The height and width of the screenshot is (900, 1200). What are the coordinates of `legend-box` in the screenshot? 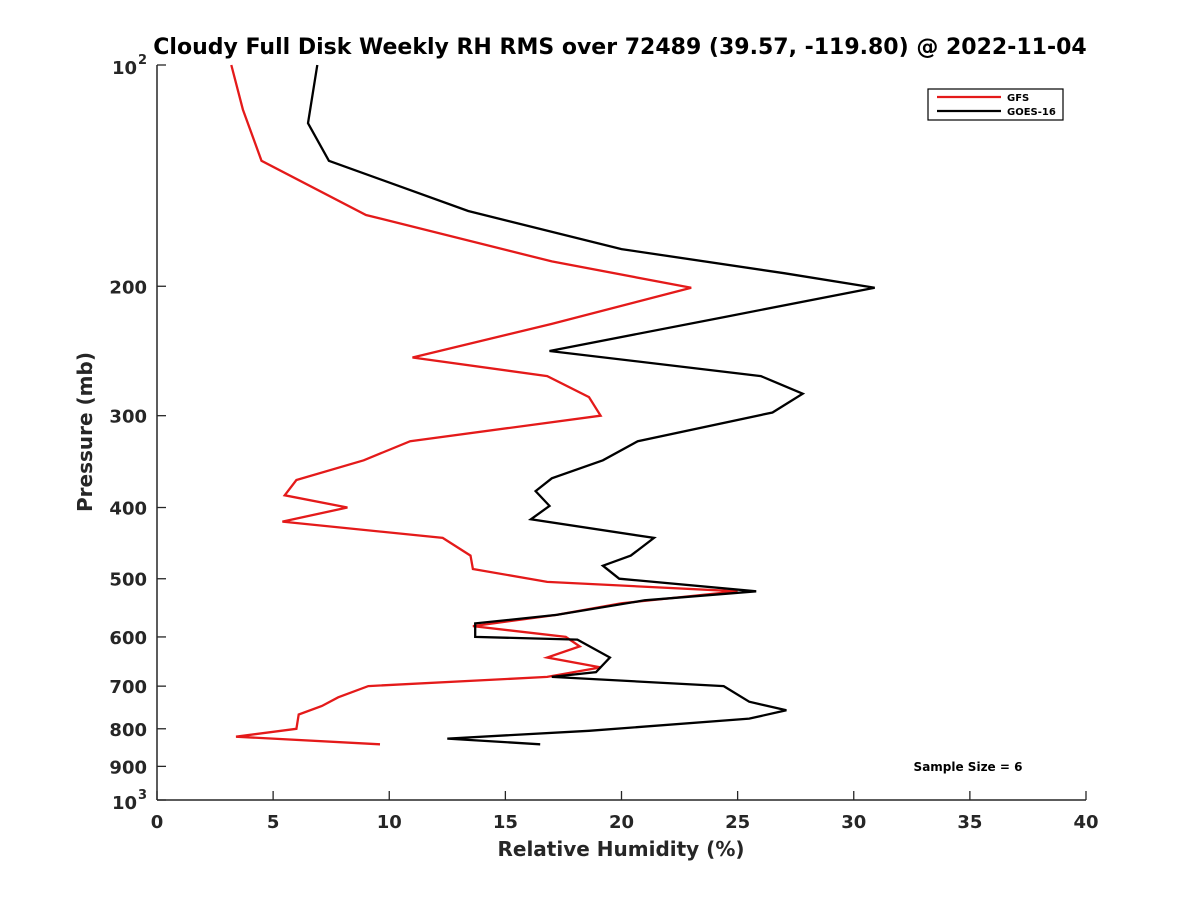 It's located at (995, 104).